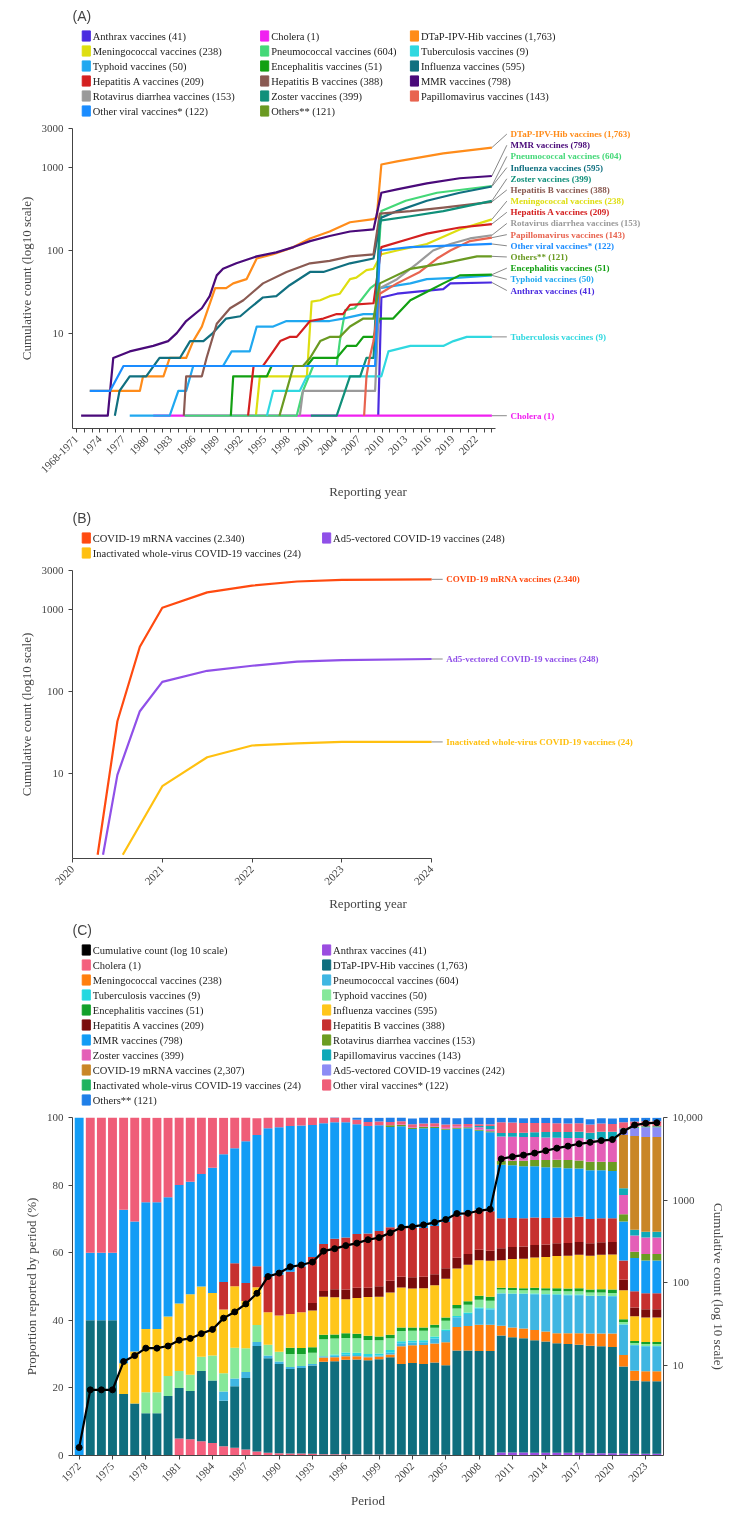 This screenshot has height=1536, width=729. Describe the element at coordinates (419, 1070) in the screenshot. I see `legend-label: Ad5-vectored COVID-19 vaccines (242)` at that location.